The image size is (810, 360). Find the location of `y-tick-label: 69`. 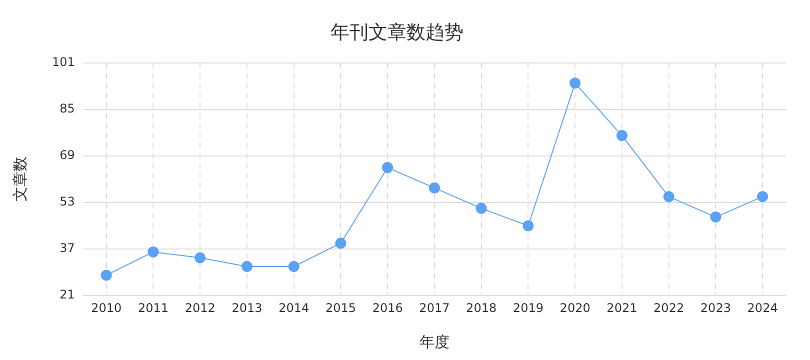

y-tick-label: 69 is located at coordinates (67, 155).